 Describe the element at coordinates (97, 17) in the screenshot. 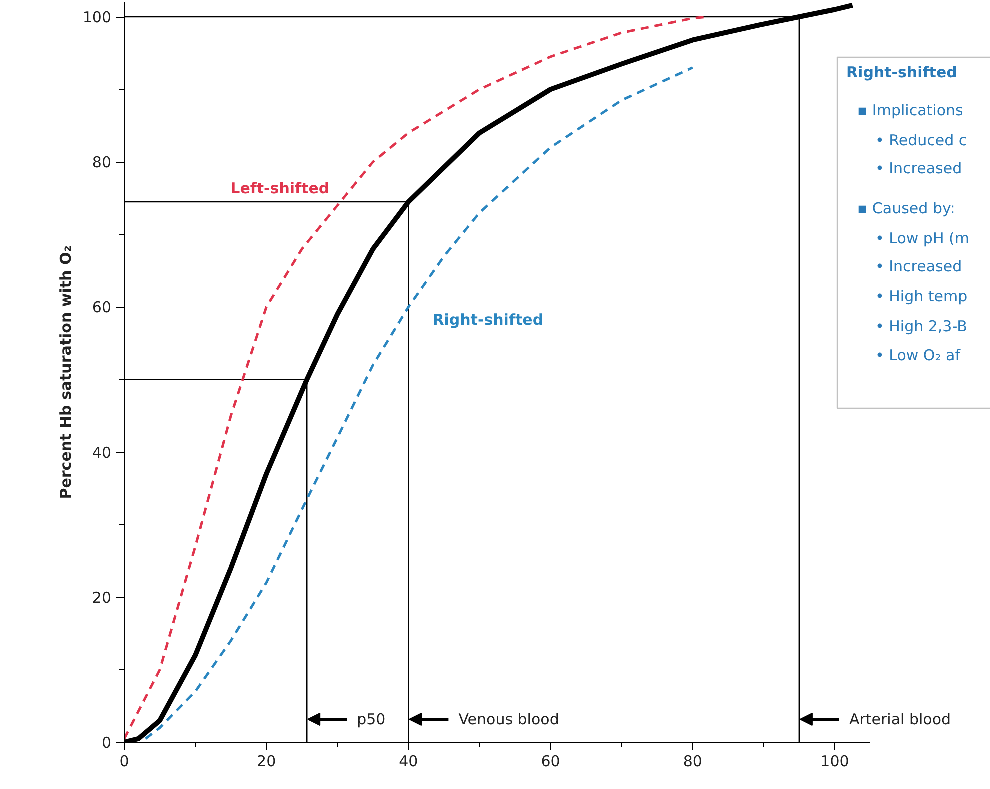

I see `y-tick-label: 100` at that location.